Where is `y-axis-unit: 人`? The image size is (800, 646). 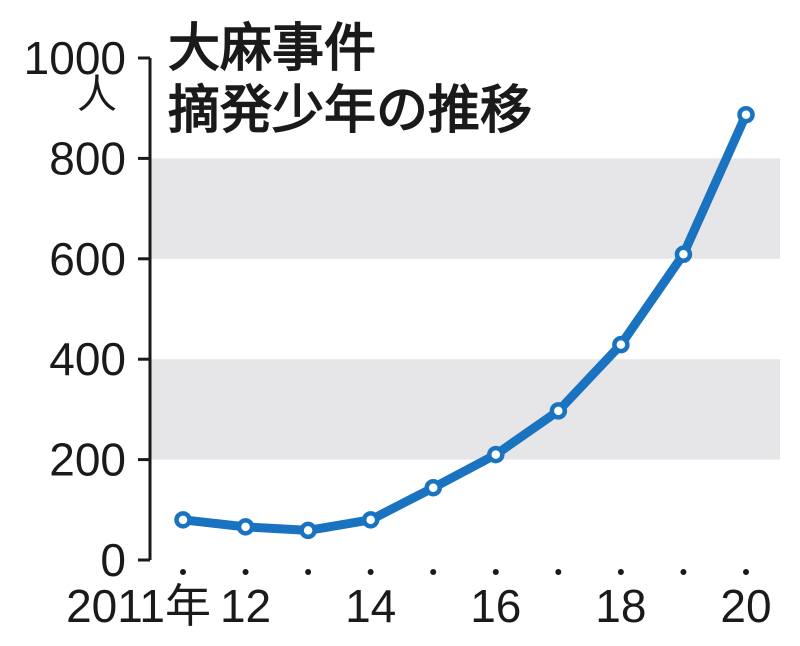
y-axis-unit: 人 is located at coordinates (97, 95).